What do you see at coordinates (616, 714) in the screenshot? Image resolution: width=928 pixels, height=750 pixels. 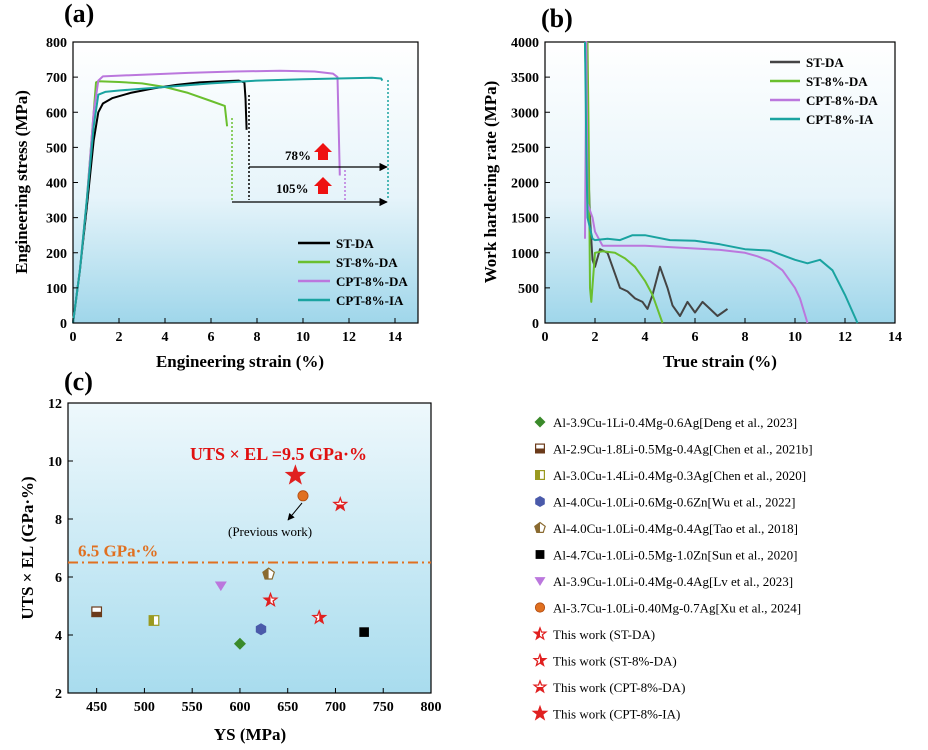 I see `legend-label-this-work-cpt-8-ia: This work (CPT-8%-IA)` at bounding box center [616, 714].